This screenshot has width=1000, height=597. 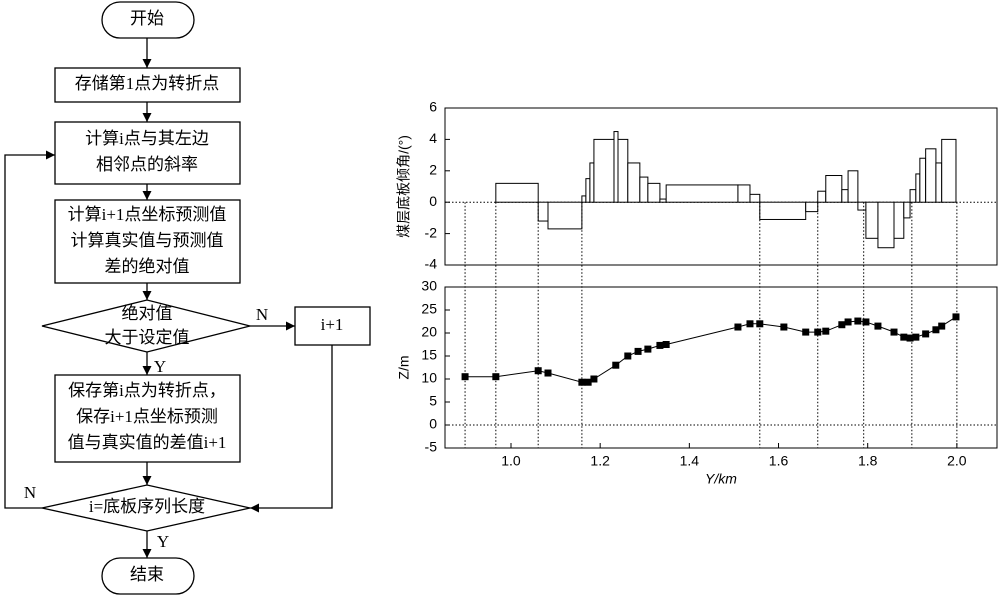 I want to click on x-tick-label: 2.0, so click(x=957, y=461).